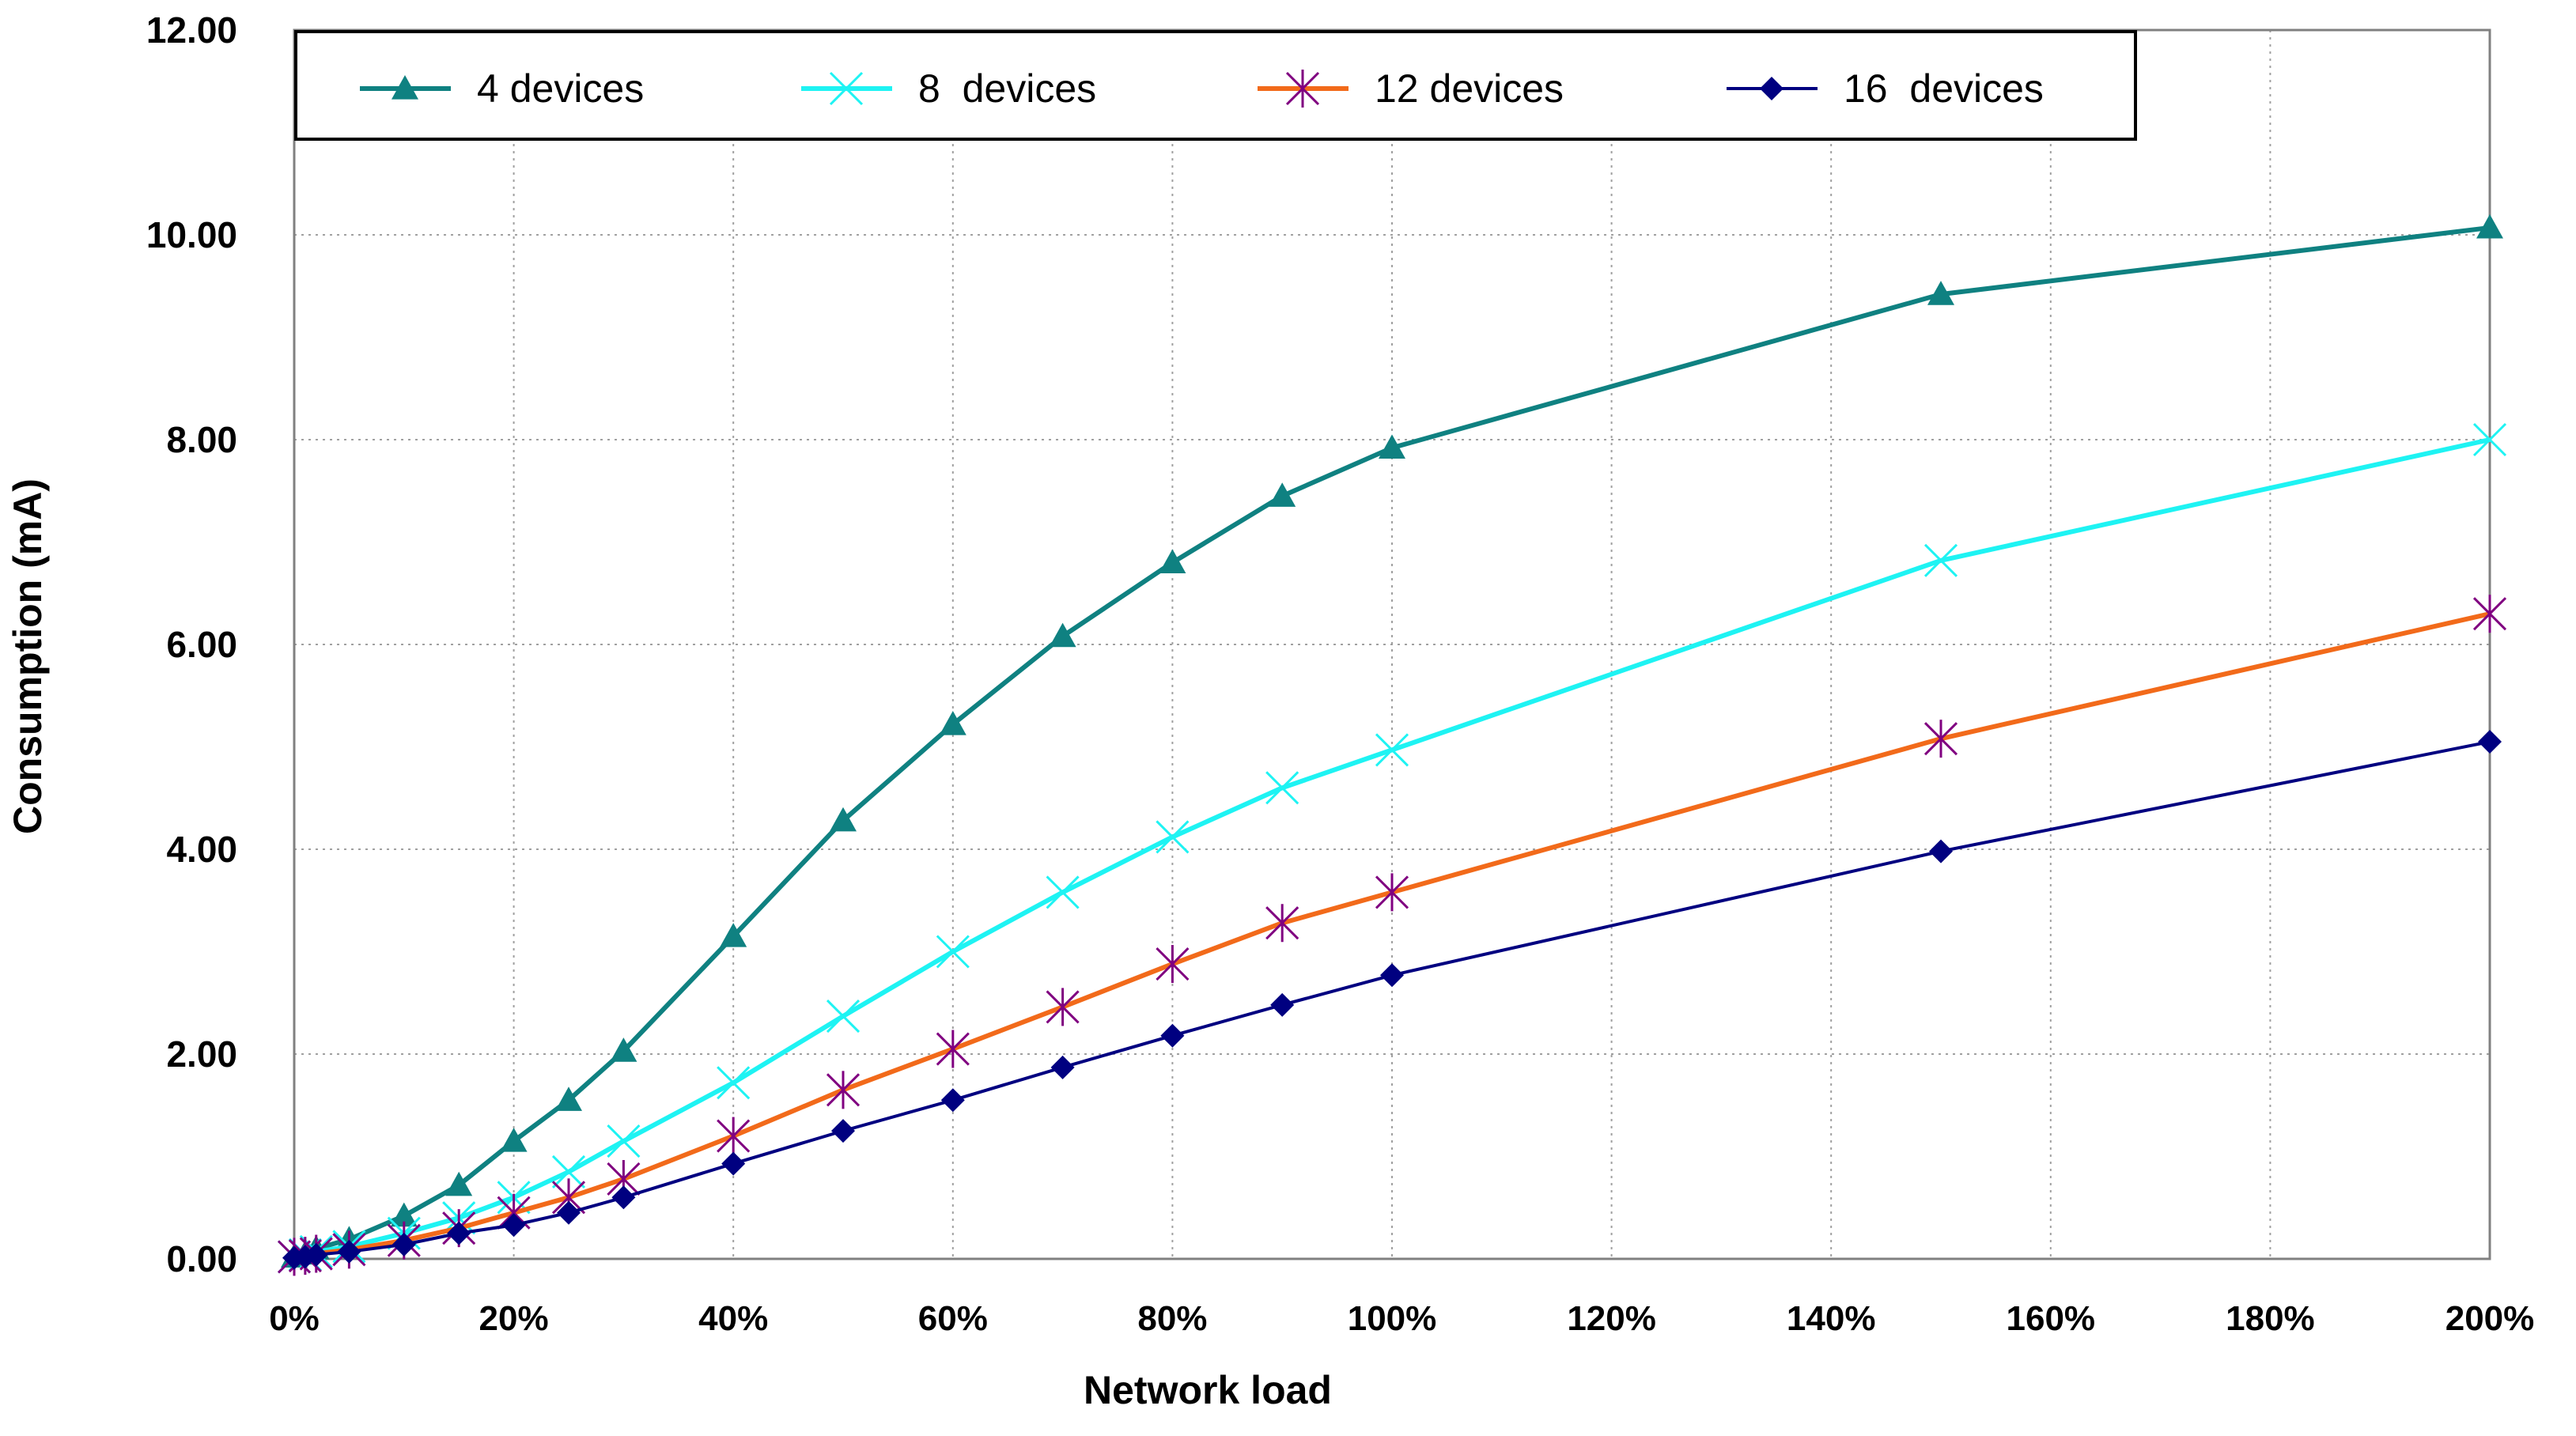 This screenshot has height=1436, width=2576. I want to click on y-tick-label: 0.00, so click(201, 1258).